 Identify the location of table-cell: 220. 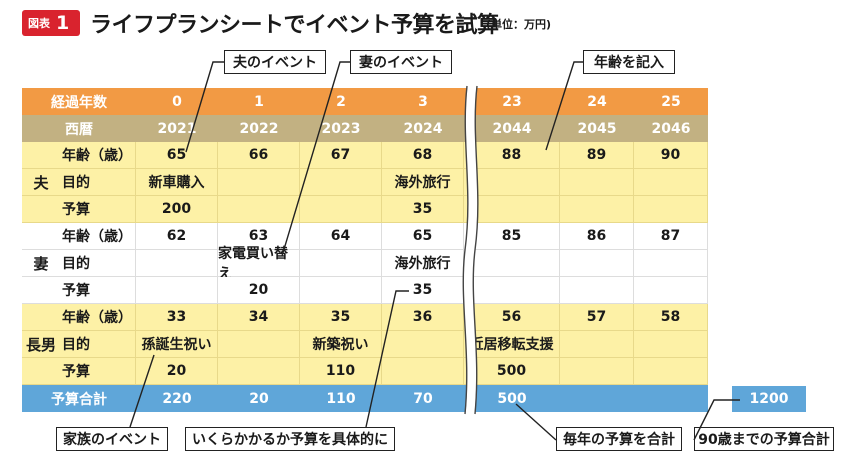
(177, 398).